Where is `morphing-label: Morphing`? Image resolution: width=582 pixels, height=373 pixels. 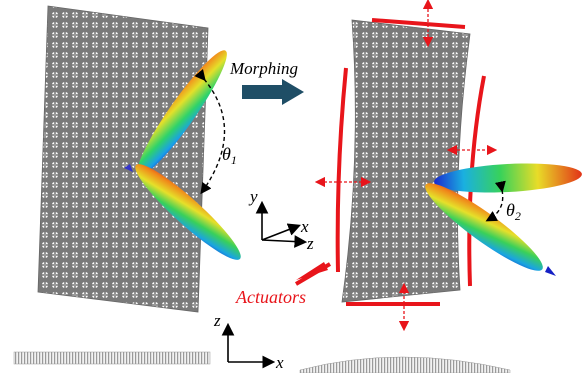
morphing-label: Morphing is located at coordinates (263, 68).